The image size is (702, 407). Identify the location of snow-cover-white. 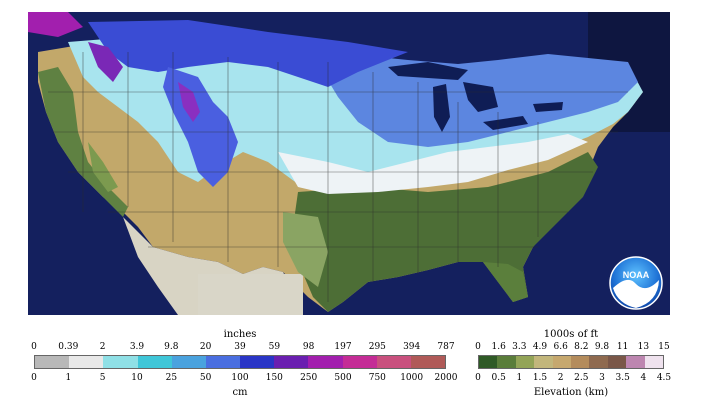
(433, 164).